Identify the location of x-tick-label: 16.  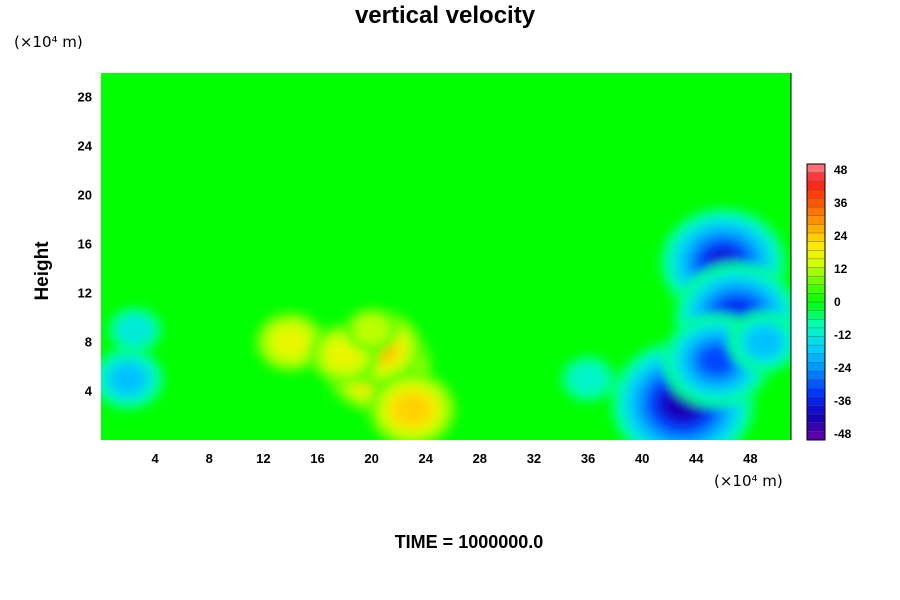
(317, 458).